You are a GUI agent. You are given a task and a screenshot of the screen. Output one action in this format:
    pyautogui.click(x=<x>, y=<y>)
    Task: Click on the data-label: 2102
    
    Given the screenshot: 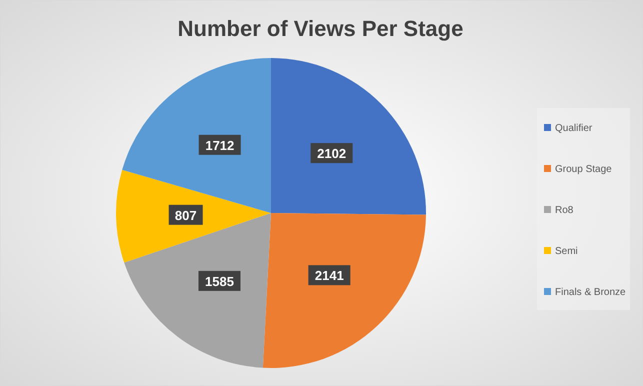 What is the action you would take?
    pyautogui.click(x=331, y=154)
    